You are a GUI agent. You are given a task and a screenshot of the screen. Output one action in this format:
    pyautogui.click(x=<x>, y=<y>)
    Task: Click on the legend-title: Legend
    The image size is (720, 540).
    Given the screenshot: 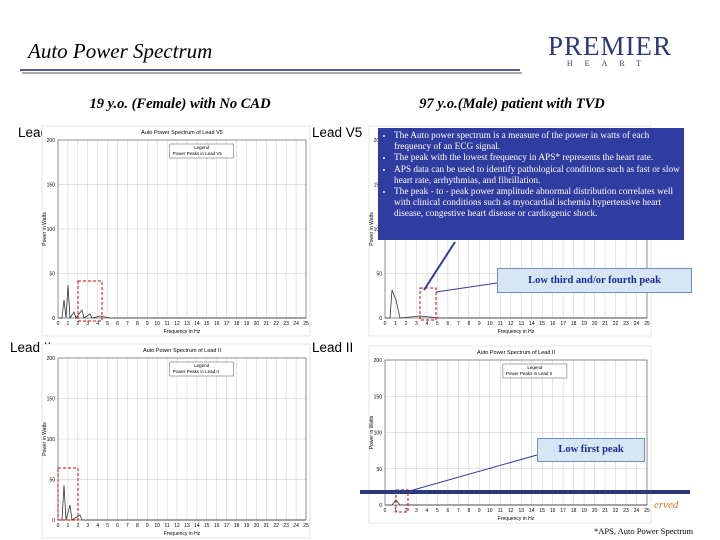 What is the action you would take?
    pyautogui.click(x=535, y=367)
    